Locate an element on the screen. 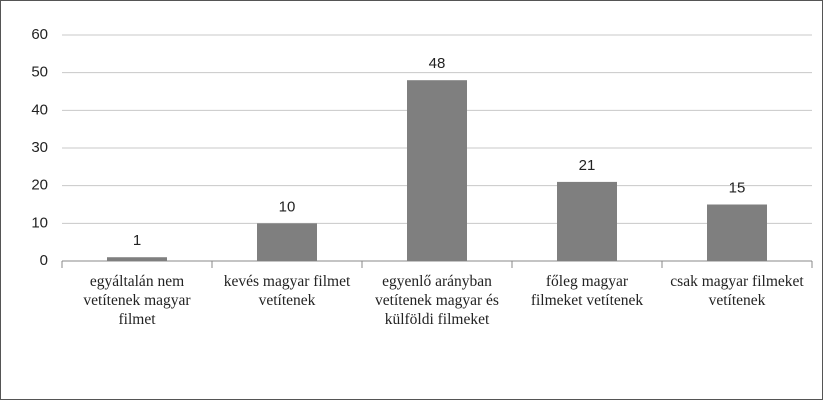  y-tick-label: 60 is located at coordinates (39, 34).